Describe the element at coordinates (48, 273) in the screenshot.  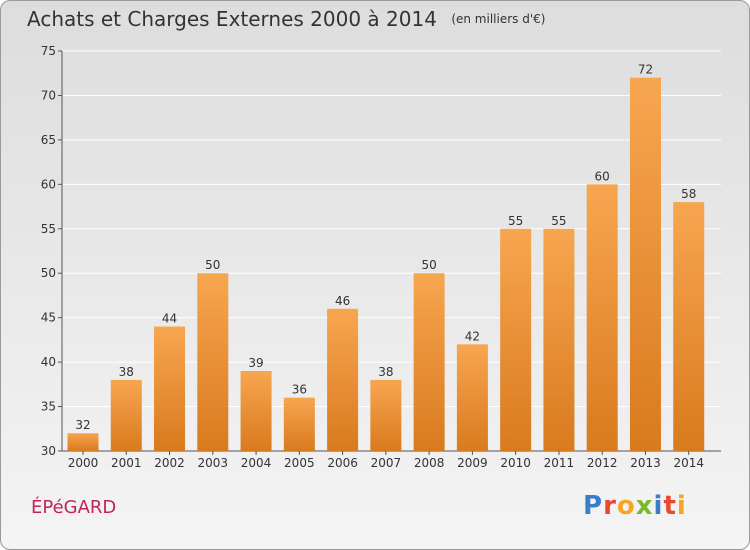
I see `y-tick-label: 50` at that location.